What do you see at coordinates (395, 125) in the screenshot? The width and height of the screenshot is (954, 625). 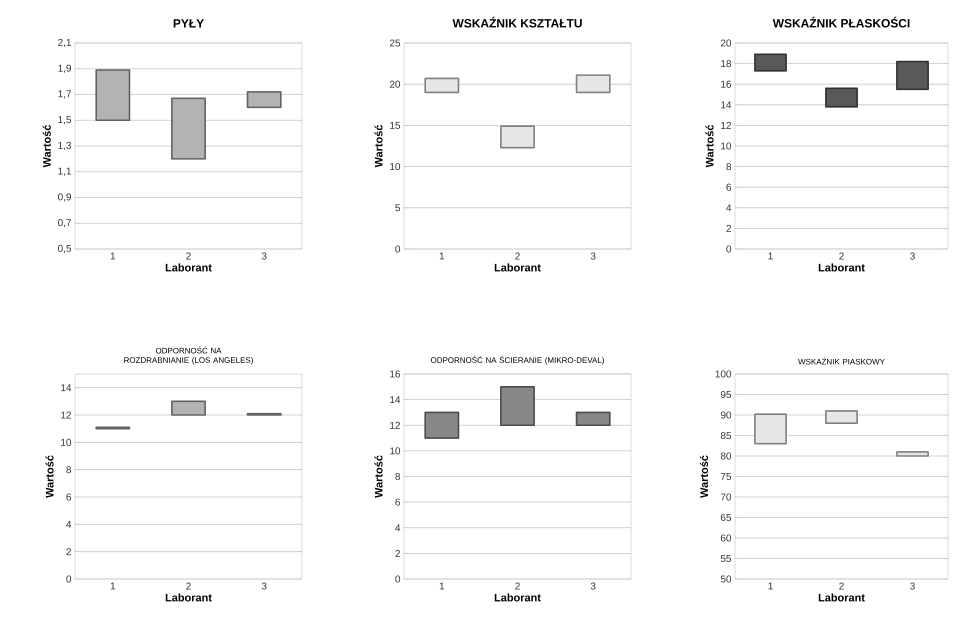 I see `y-tick-label: 15` at bounding box center [395, 125].